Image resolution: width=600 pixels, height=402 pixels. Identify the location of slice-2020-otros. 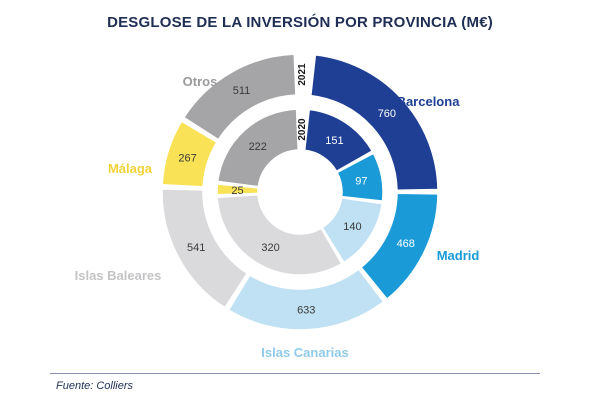
(258, 148).